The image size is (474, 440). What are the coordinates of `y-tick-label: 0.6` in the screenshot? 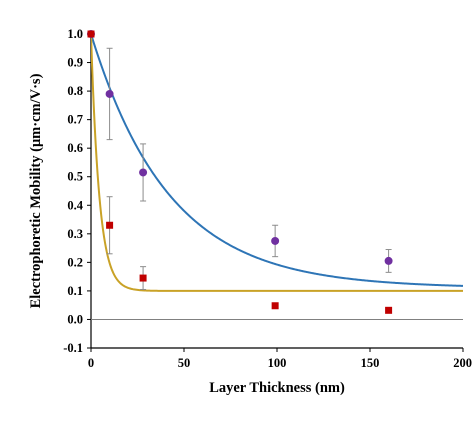 It's located at (75, 148).